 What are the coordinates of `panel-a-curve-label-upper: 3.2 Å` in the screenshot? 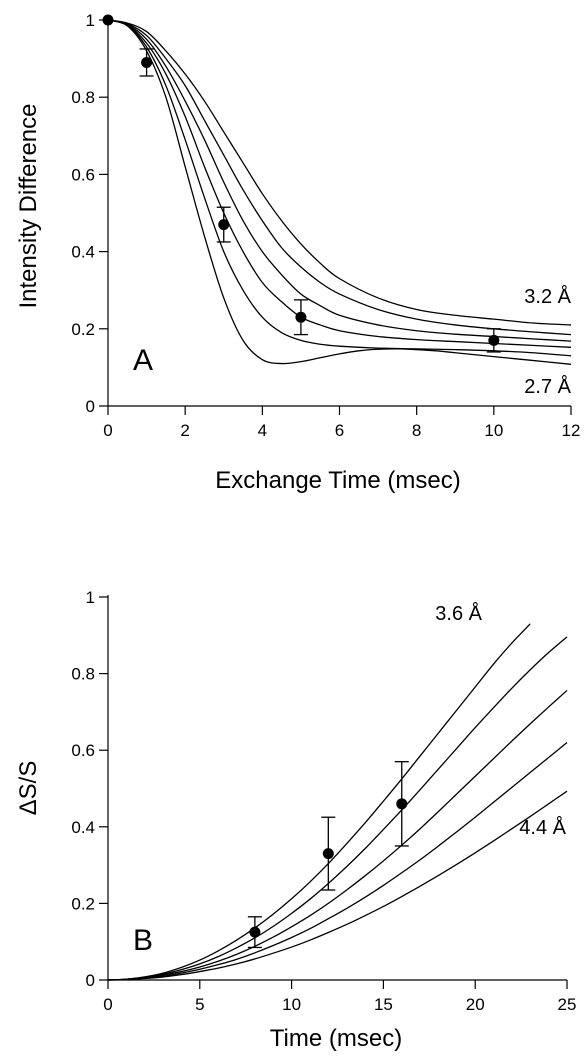 It's located at (547, 296).